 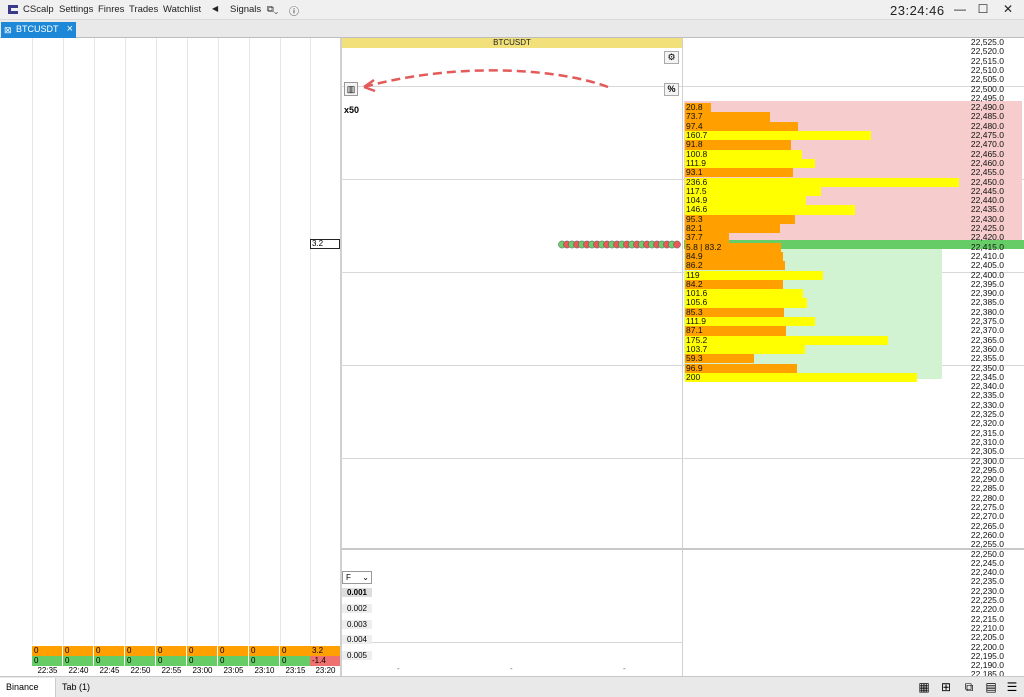 What do you see at coordinates (987, 609) in the screenshot?
I see `price-level: 22,220.0` at bounding box center [987, 609].